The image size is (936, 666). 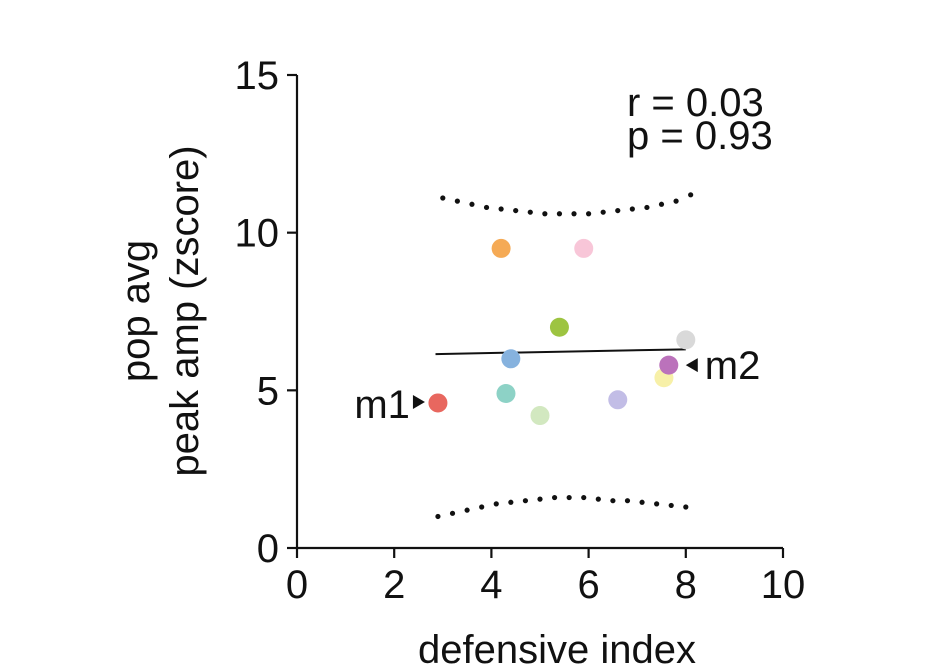 I want to click on ci-band-upper, so click(x=567, y=204).